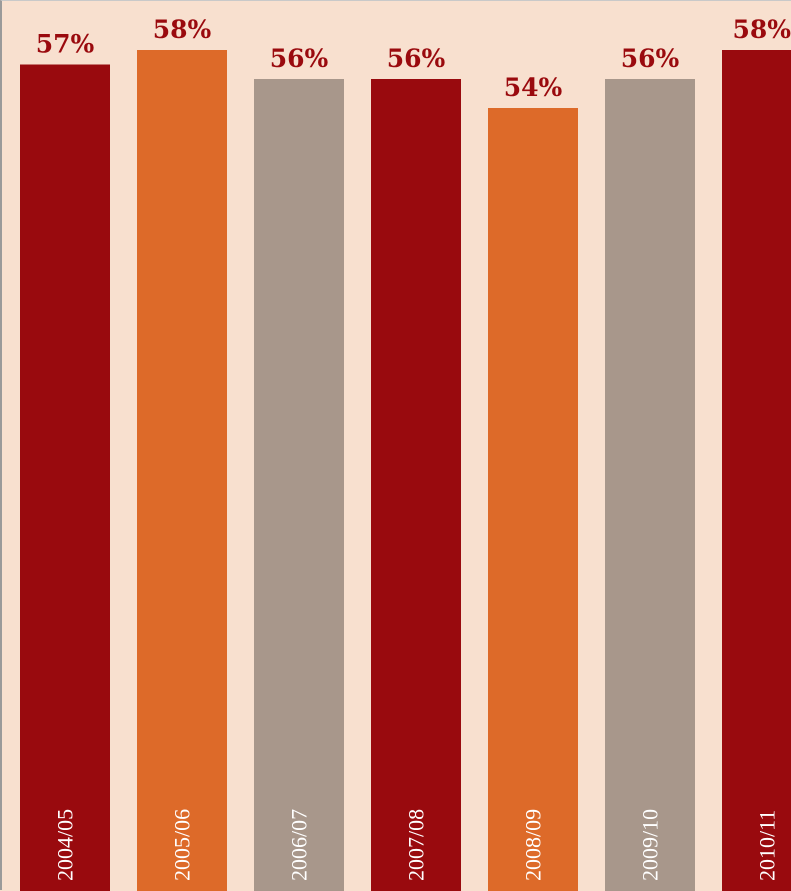 The width and height of the screenshot is (791, 891). What do you see at coordinates (299, 845) in the screenshot?
I see `category-label: 2006/07` at bounding box center [299, 845].